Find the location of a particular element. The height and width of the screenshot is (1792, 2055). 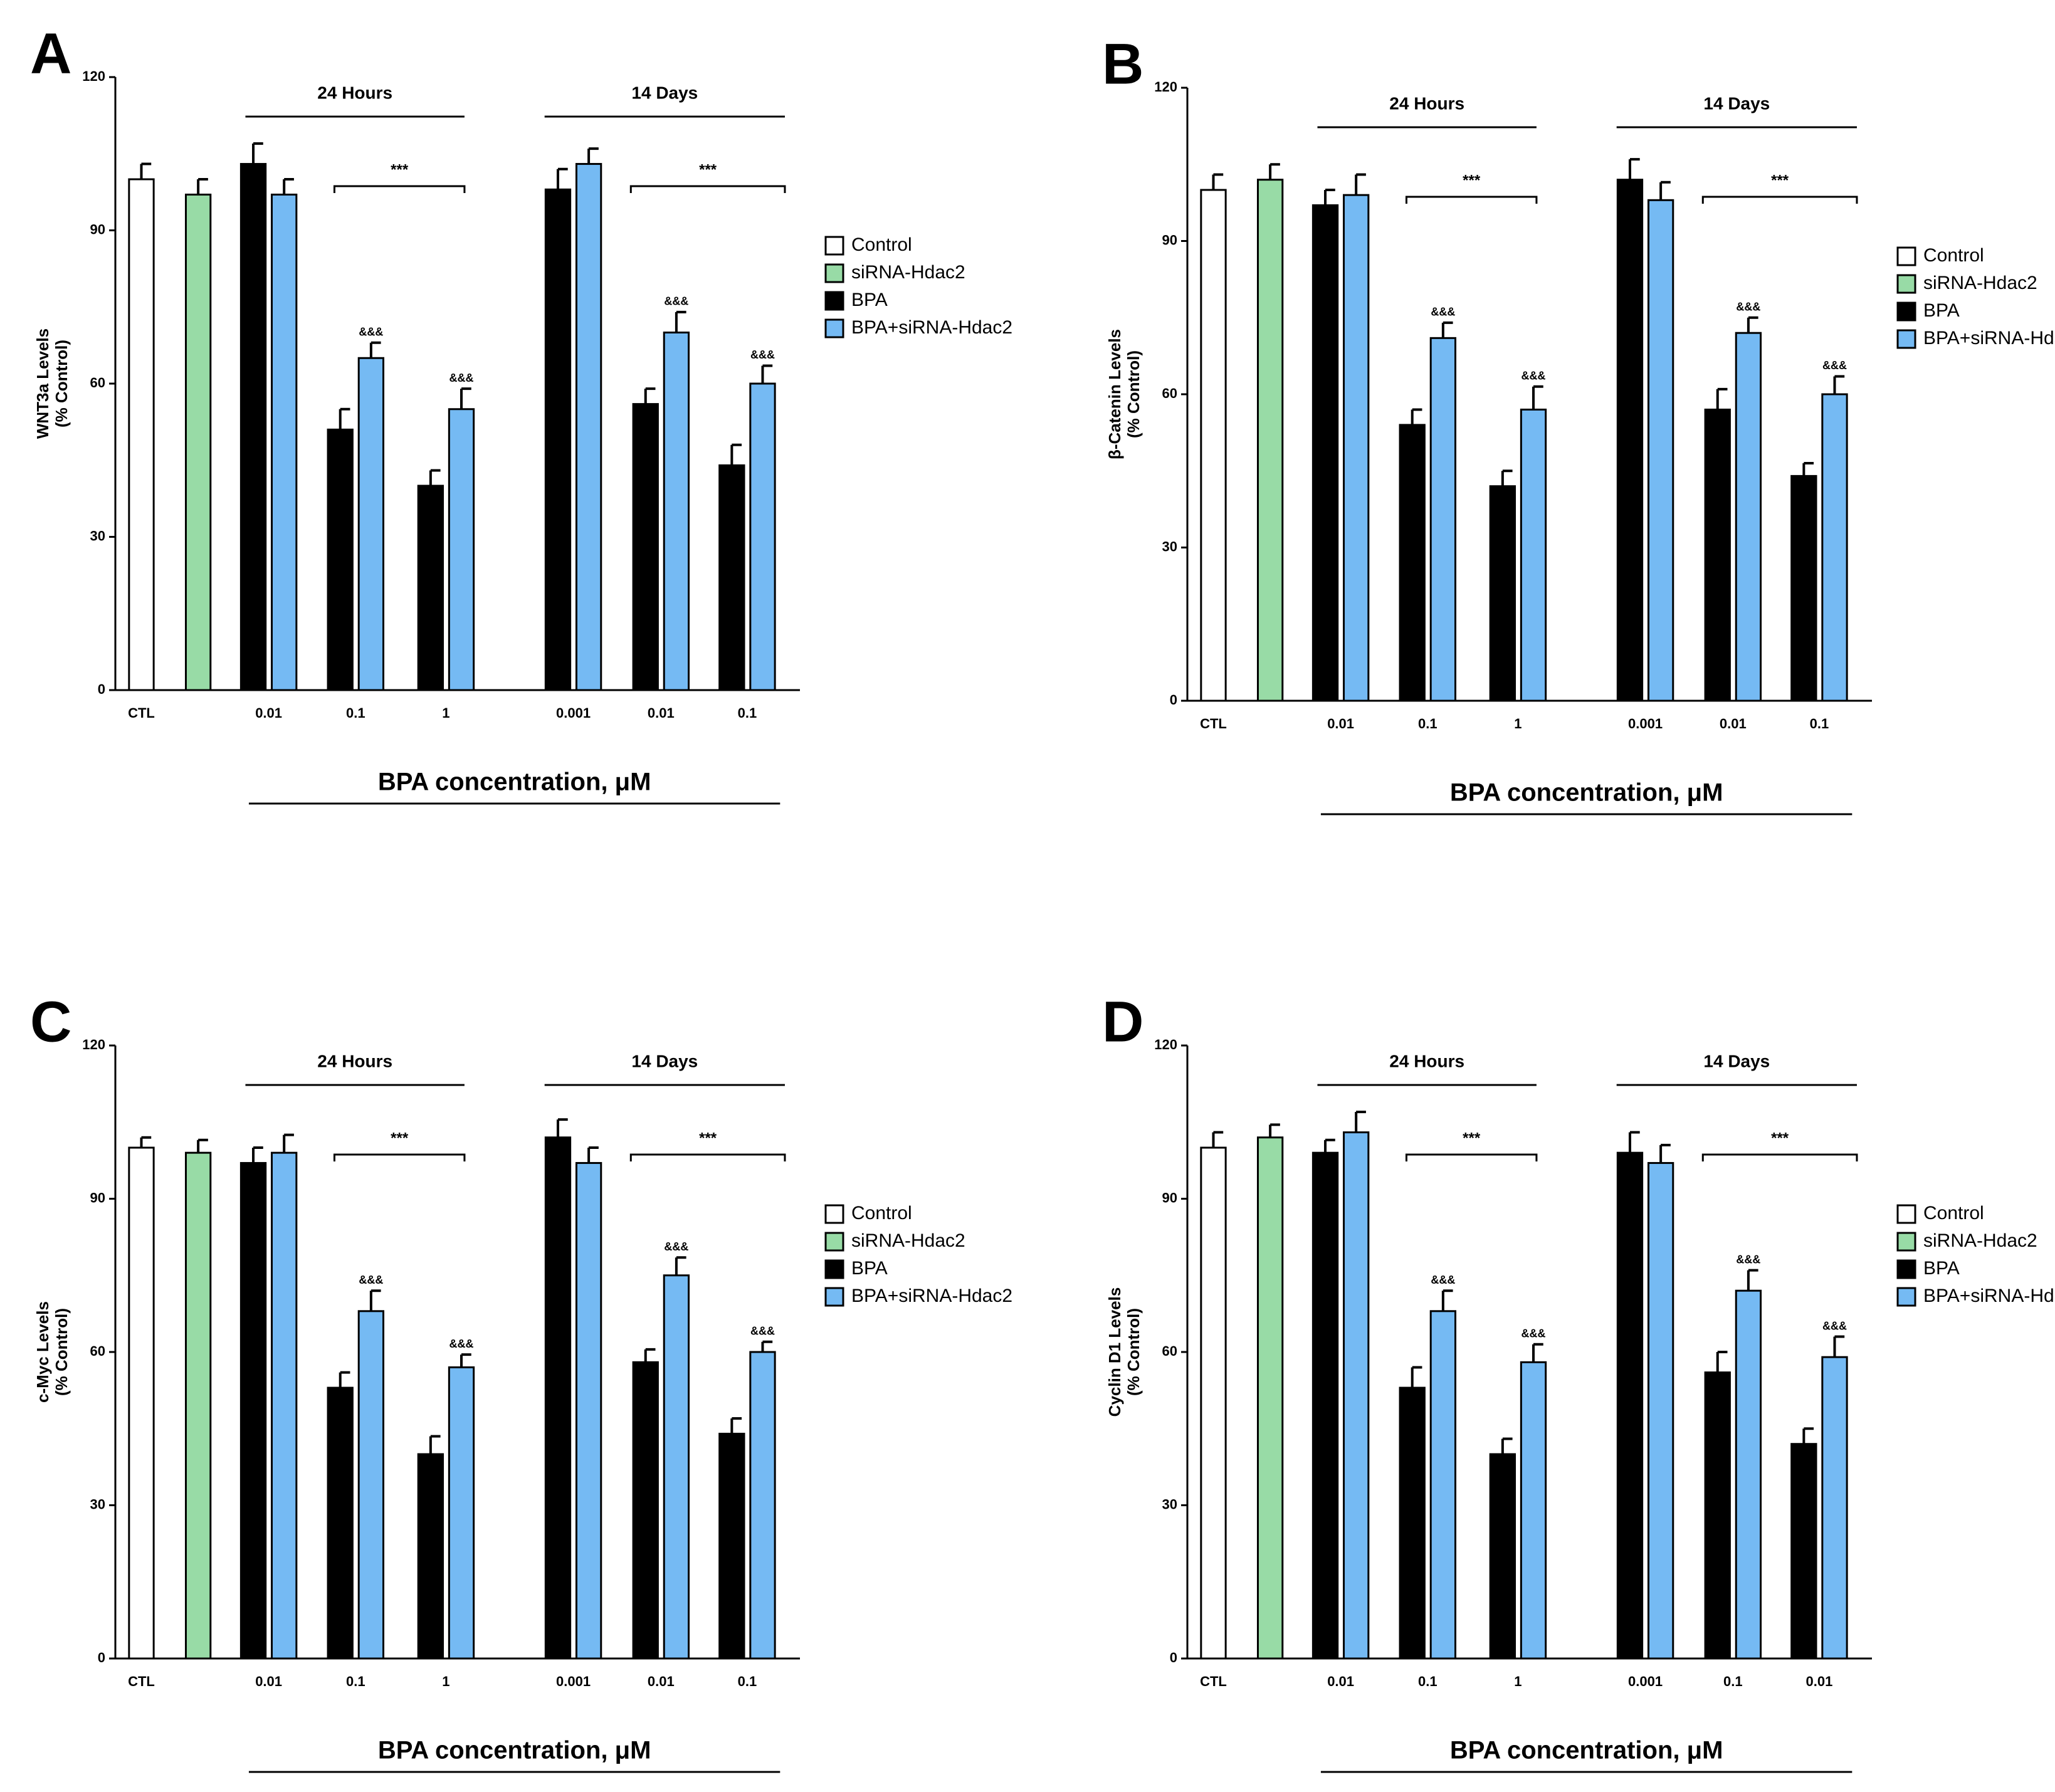

x-tick-label: 0.1 is located at coordinates (1428, 723).